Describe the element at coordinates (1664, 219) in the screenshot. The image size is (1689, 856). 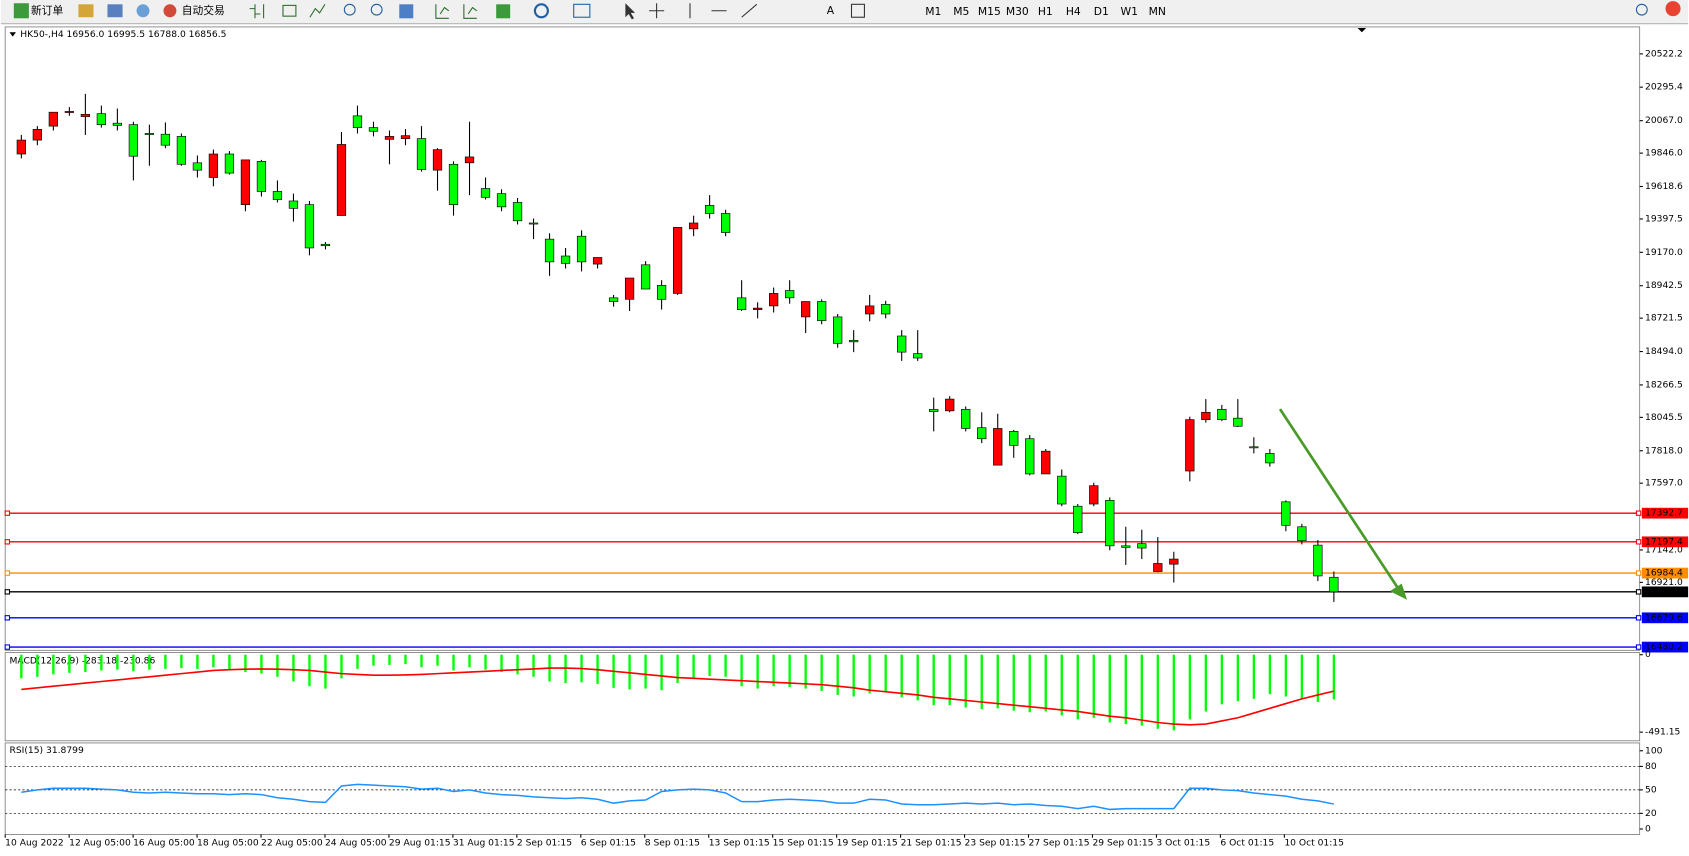
I see `y-tick-label: 19397.5` at that location.